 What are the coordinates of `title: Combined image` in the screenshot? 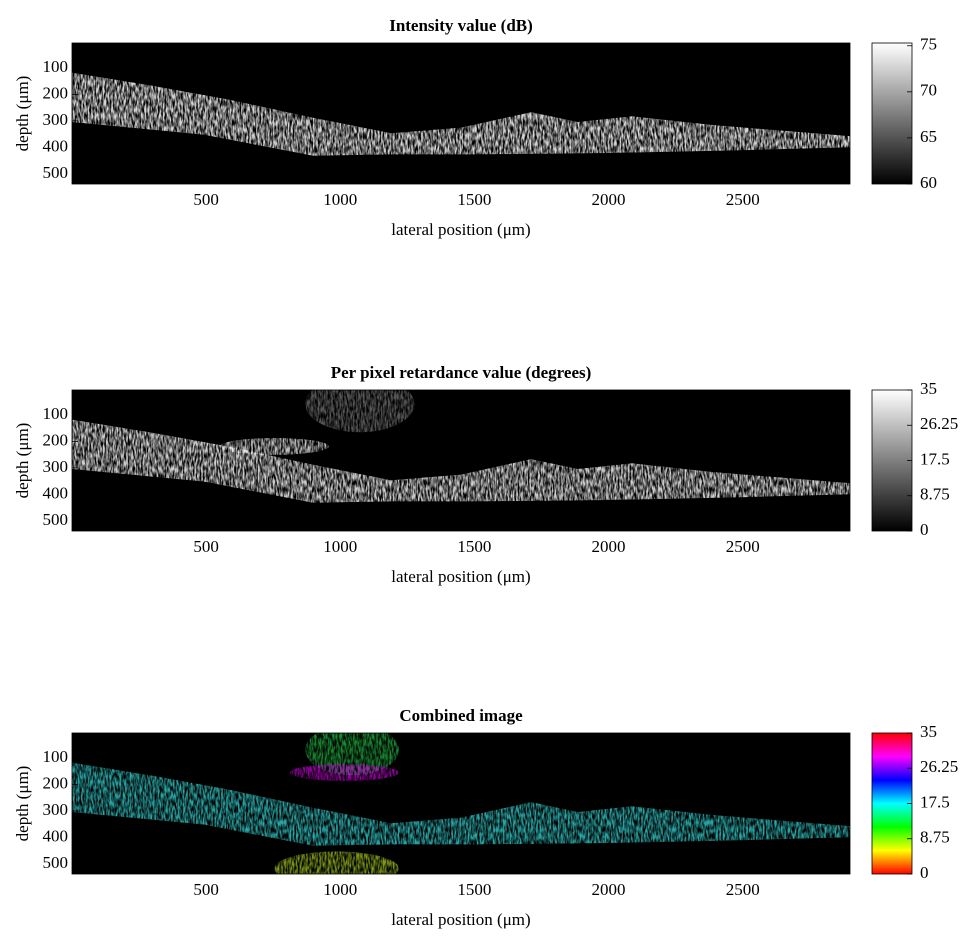 It's located at (461, 715).